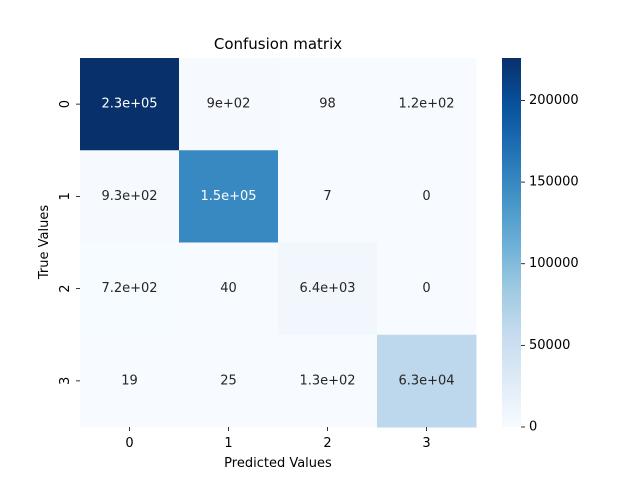  What do you see at coordinates (65, 104) in the screenshot?
I see `y-tick-label-0: 0` at bounding box center [65, 104].